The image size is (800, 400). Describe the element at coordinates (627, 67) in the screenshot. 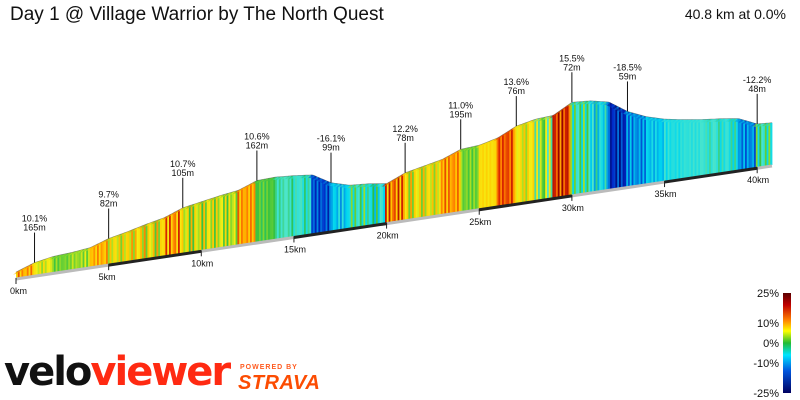

I see `annotation-grade: -18.5%` at that location.